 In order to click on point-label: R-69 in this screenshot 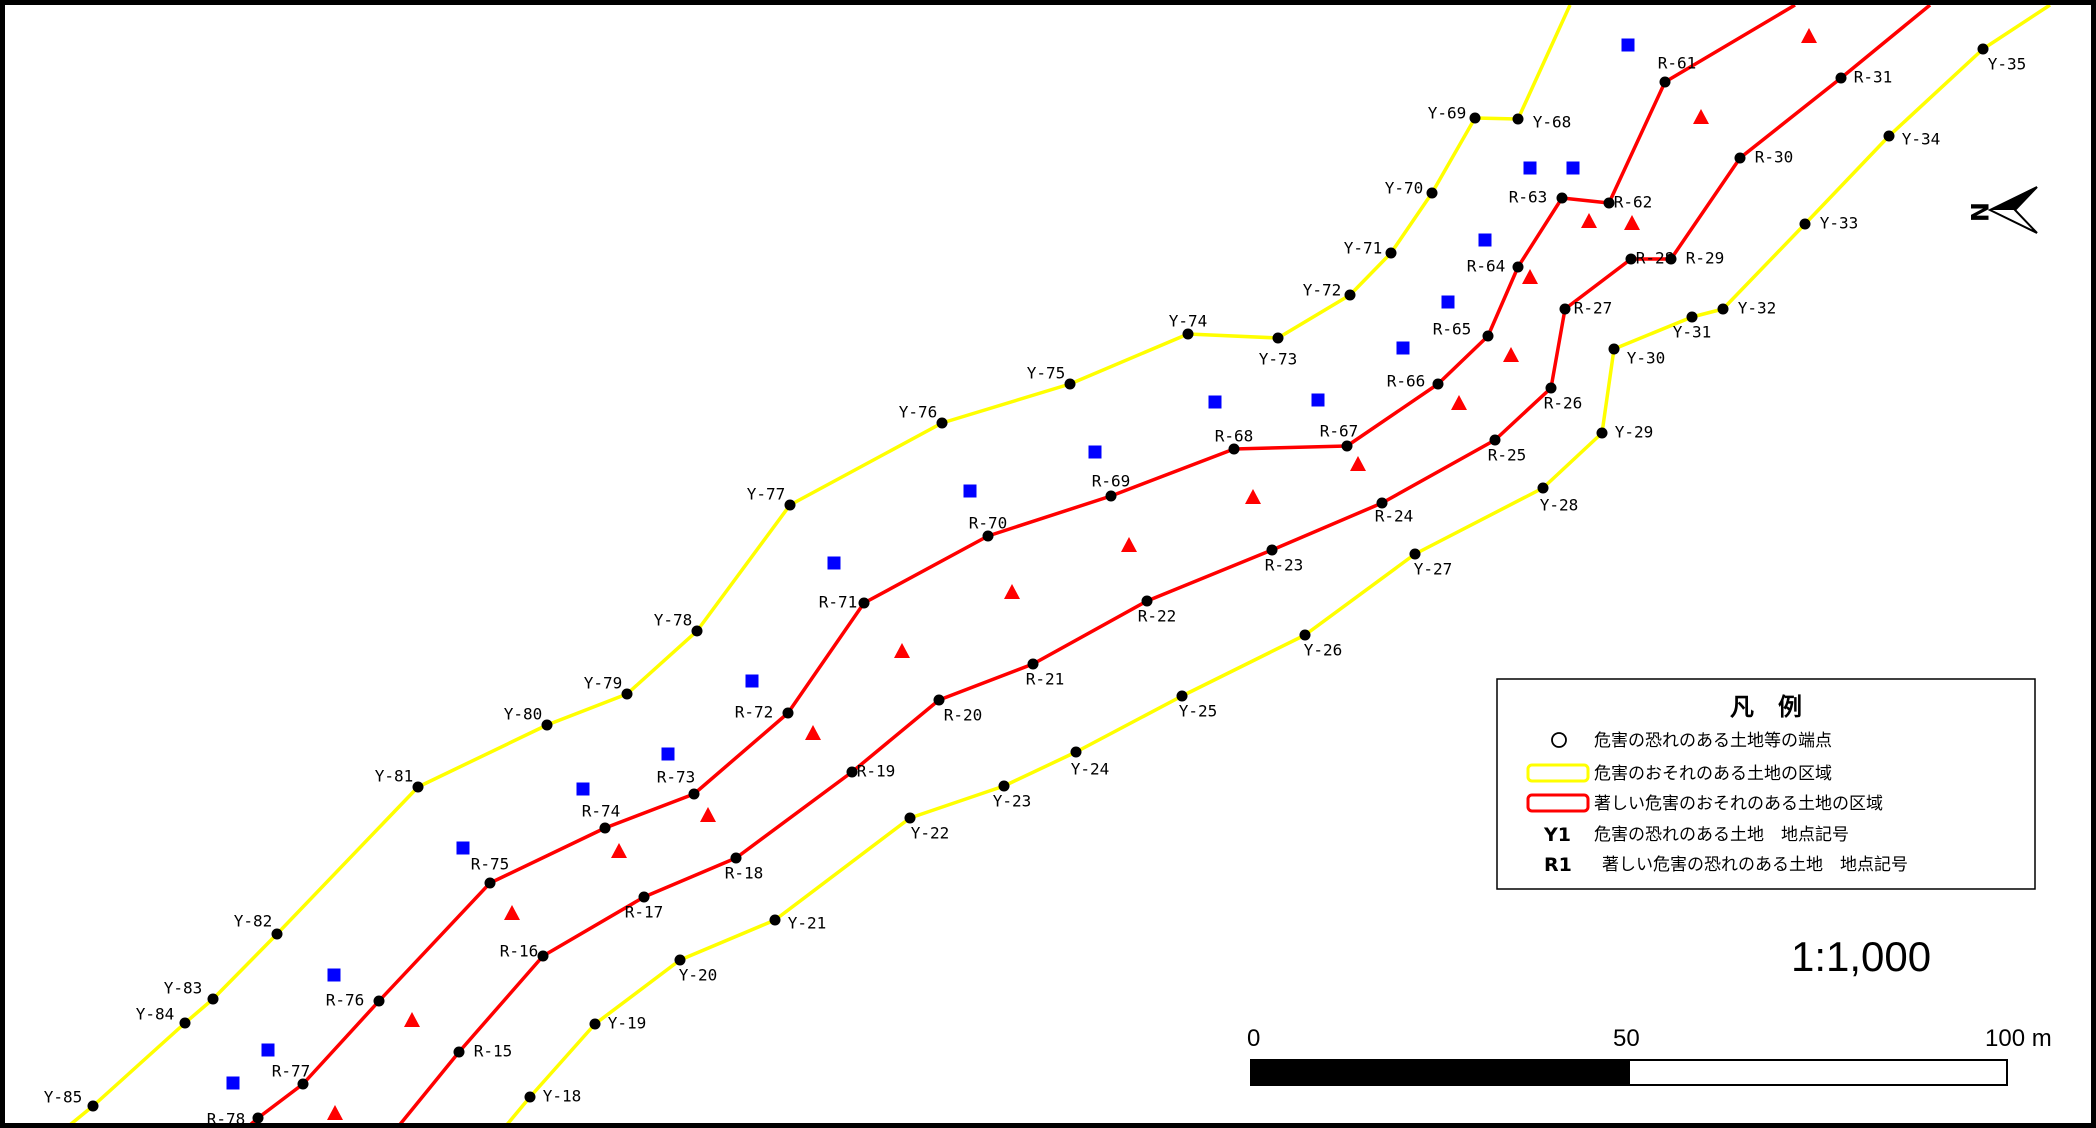, I will do `click(1111, 481)`.